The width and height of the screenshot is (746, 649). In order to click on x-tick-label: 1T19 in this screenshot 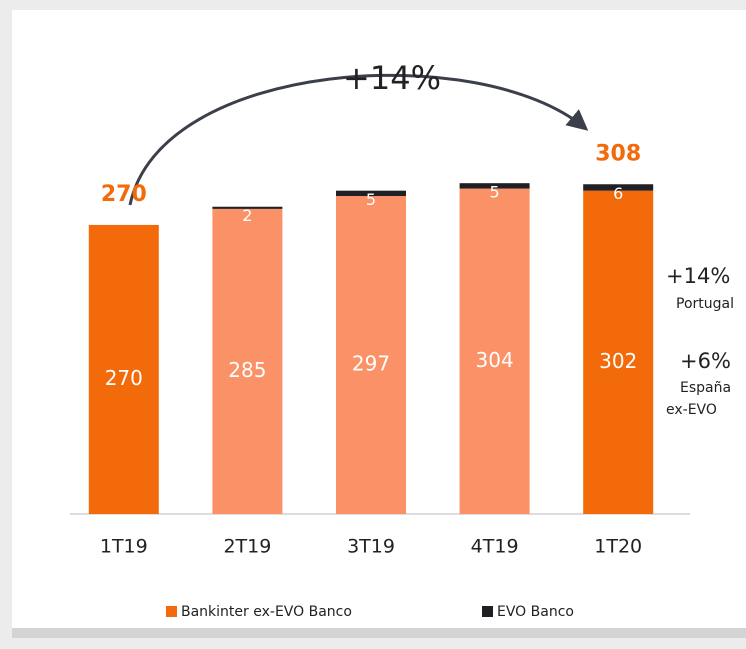, I will do `click(124, 547)`.